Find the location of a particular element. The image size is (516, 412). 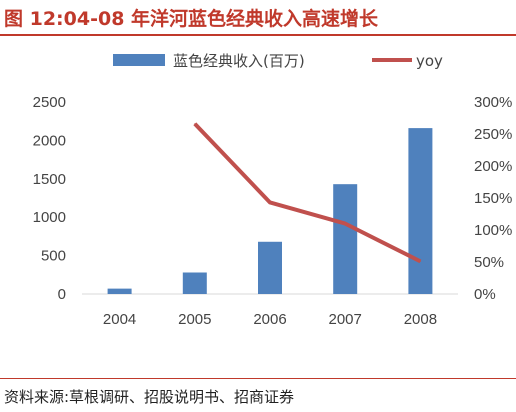

x-axis: 2004 2005 2006 2007 2008 is located at coordinates (270, 319).